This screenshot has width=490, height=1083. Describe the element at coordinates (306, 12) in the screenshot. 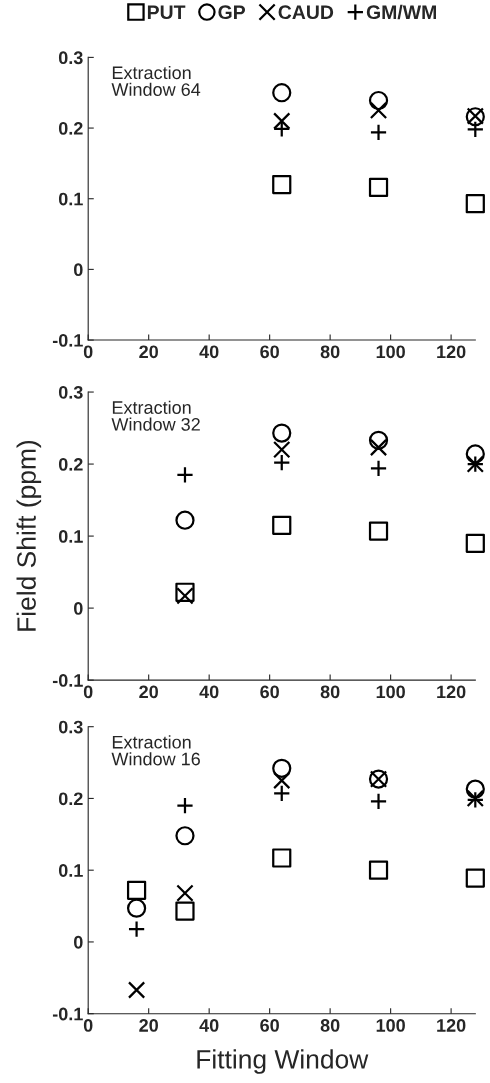

I see `legend-label: CAUD` at that location.